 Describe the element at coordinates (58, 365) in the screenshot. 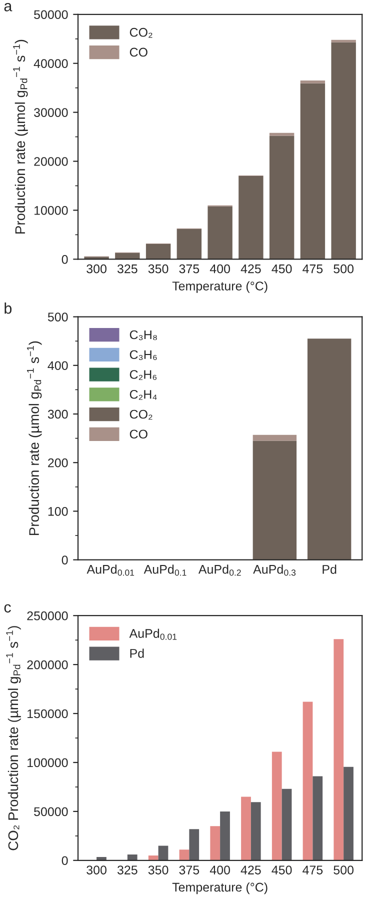

I see `y-tick-label: 400` at that location.